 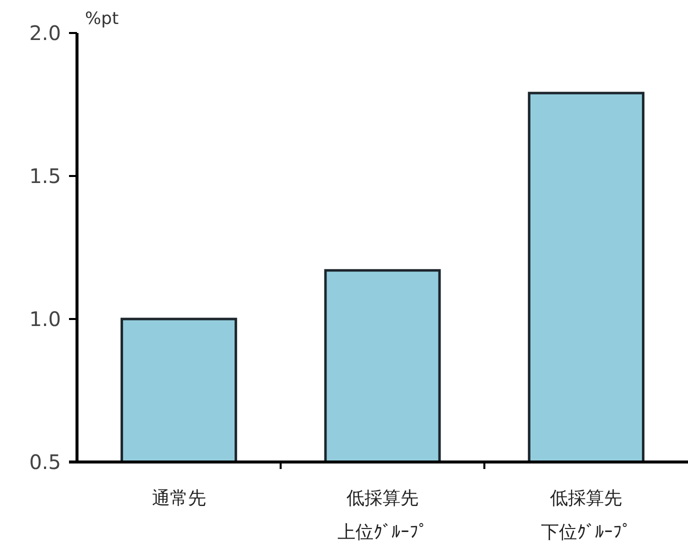 I want to click on y-axis-title: %pt, so click(x=102, y=19).